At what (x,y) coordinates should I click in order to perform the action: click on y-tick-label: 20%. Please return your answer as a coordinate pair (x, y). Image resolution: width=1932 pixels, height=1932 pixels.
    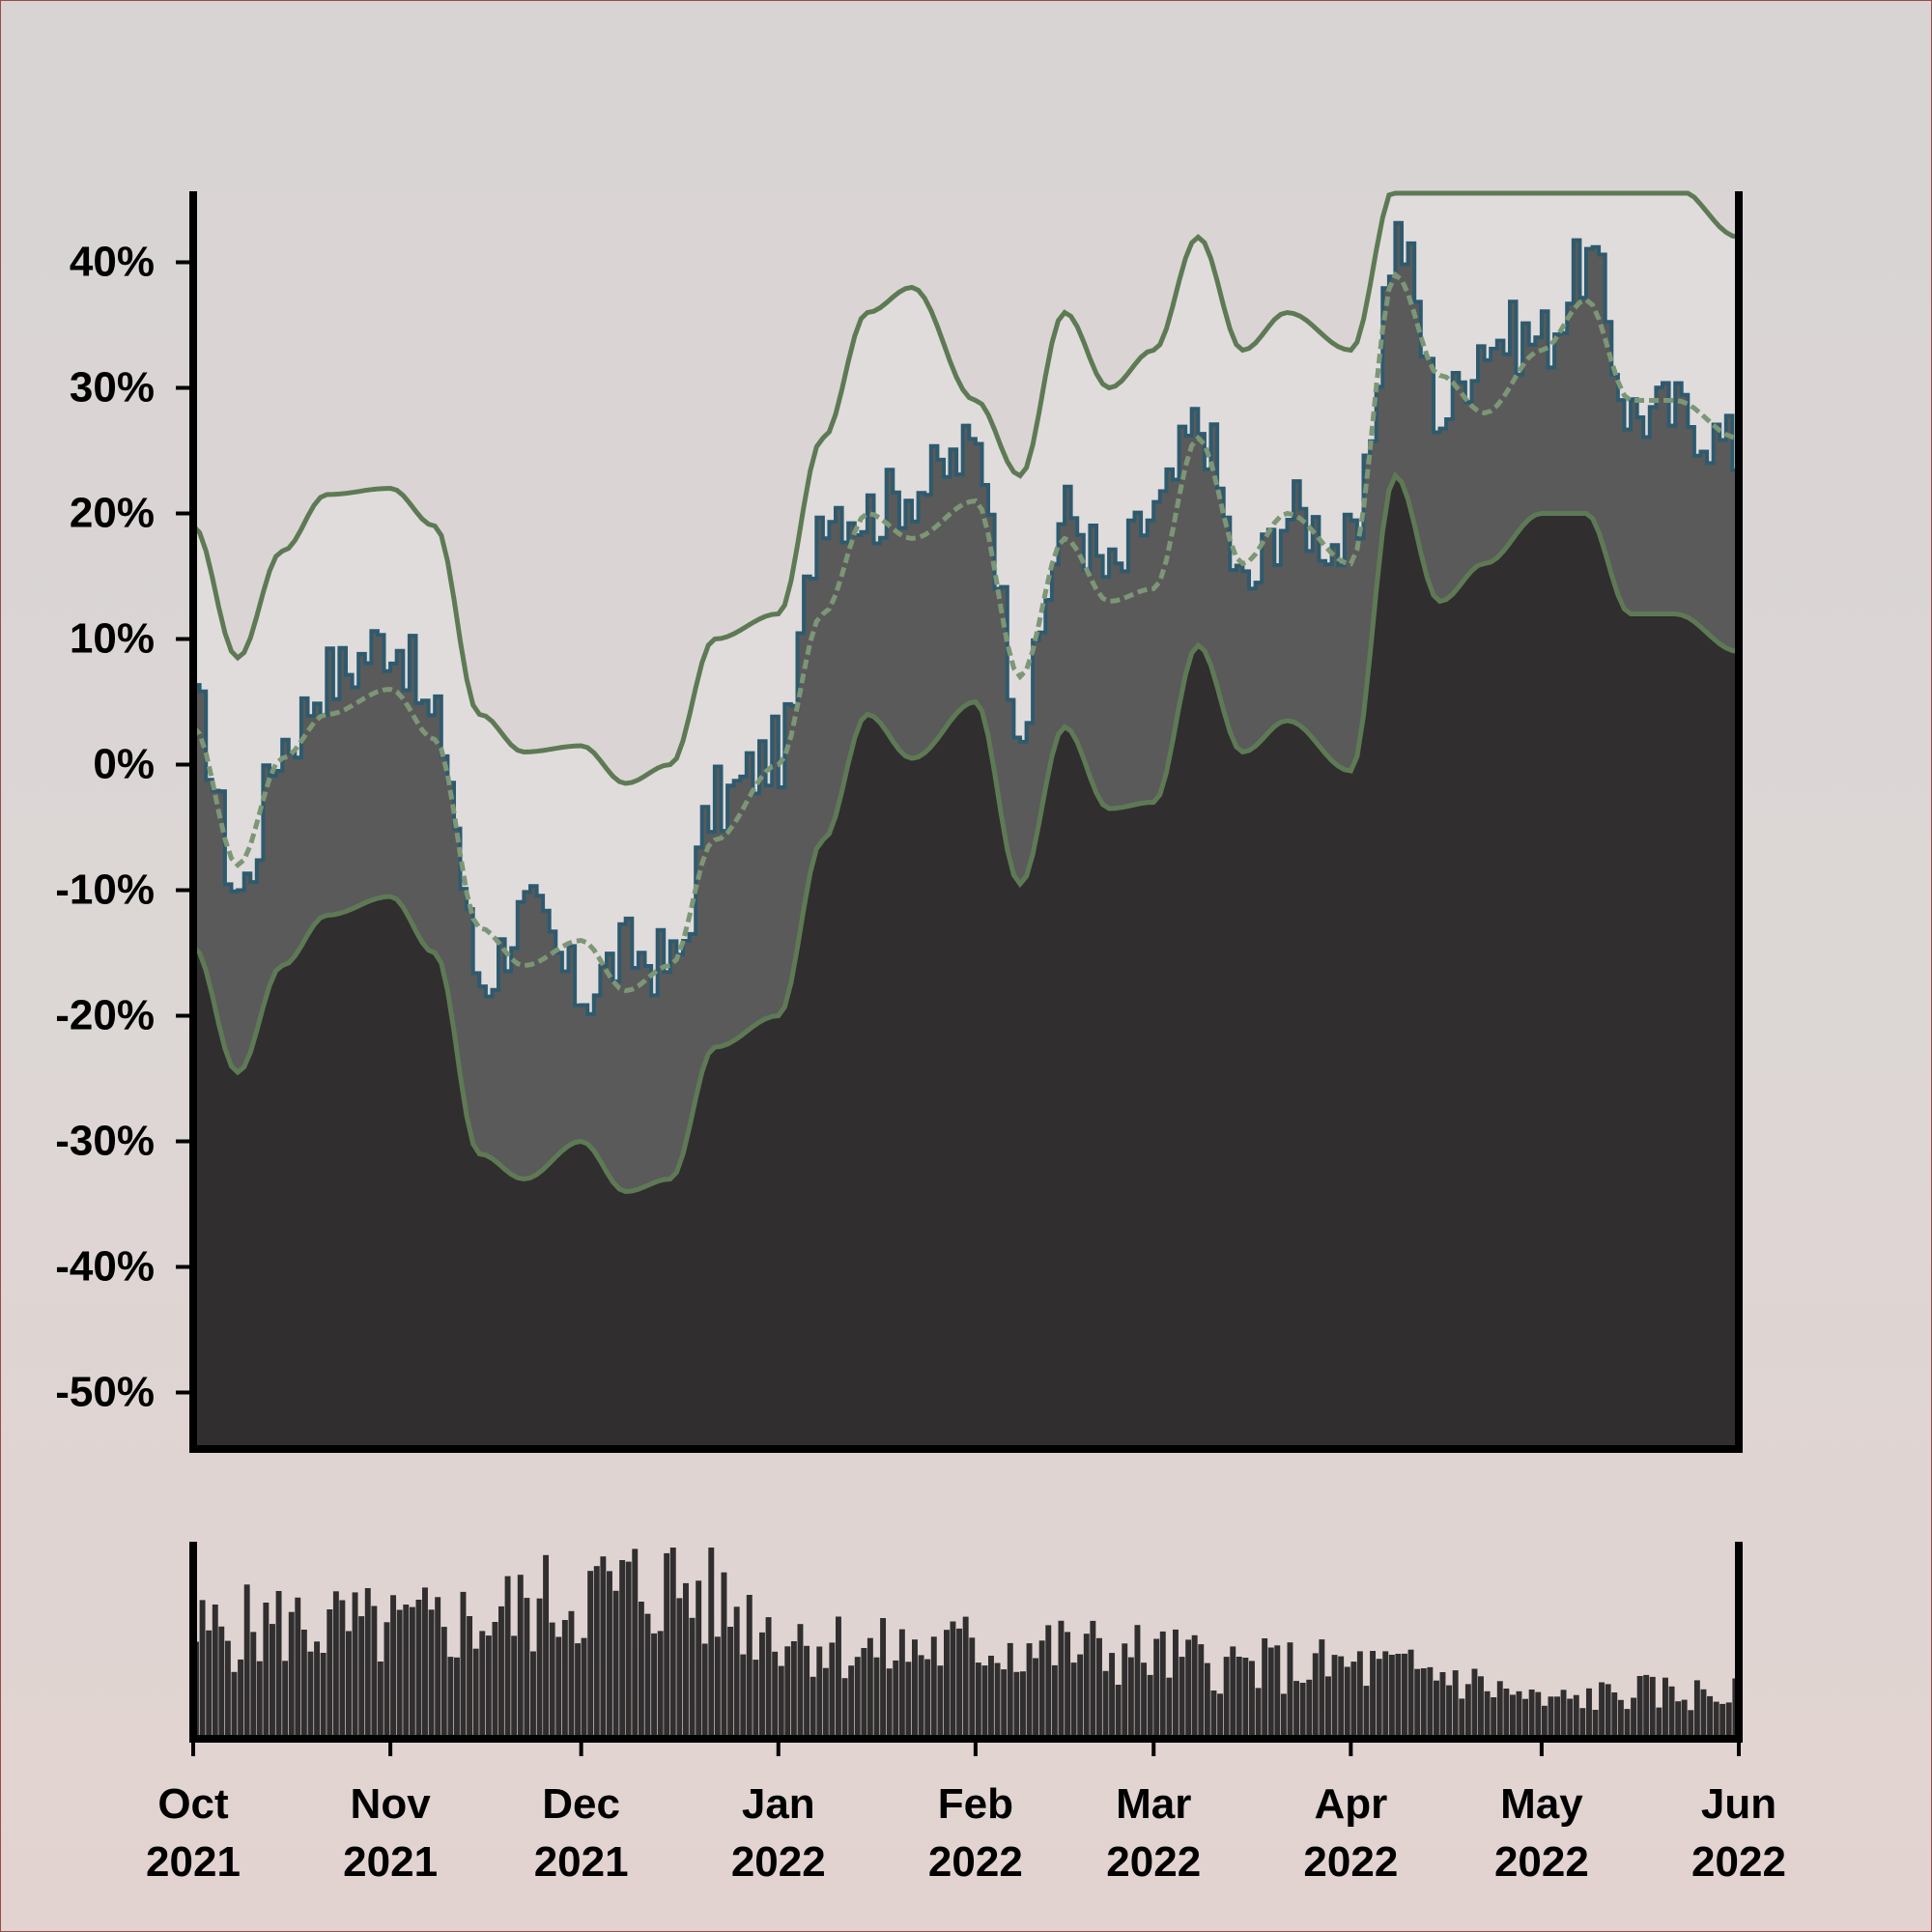
    Looking at the image, I should click on (112, 513).